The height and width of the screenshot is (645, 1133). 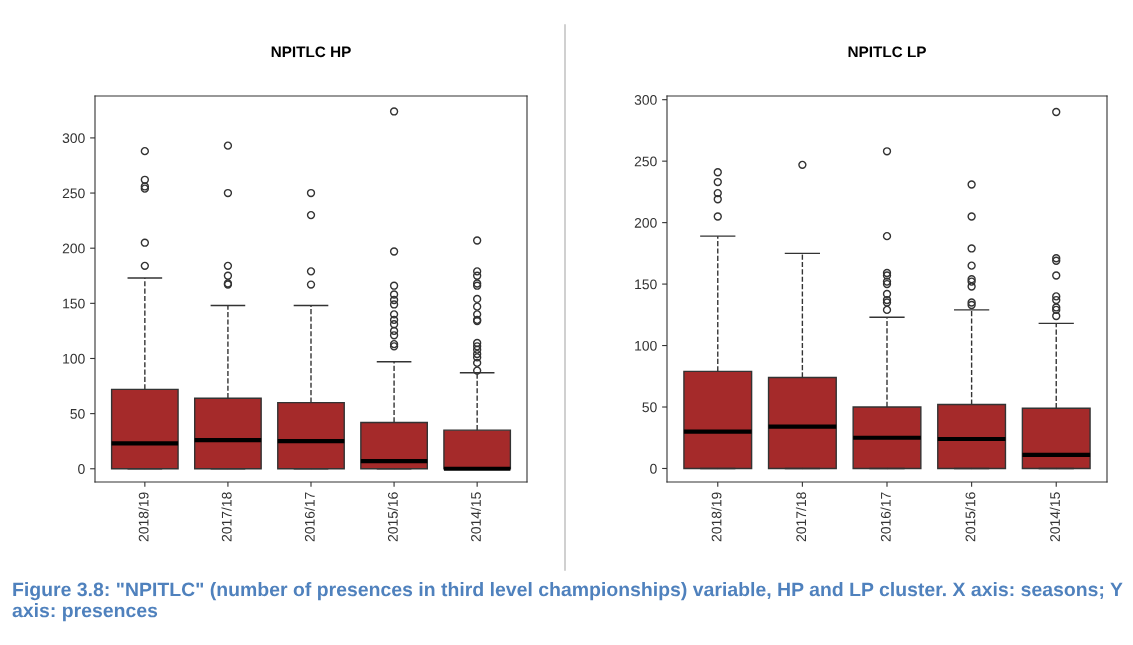 I want to click on chart-title: NPITLC HP, so click(x=311, y=52).